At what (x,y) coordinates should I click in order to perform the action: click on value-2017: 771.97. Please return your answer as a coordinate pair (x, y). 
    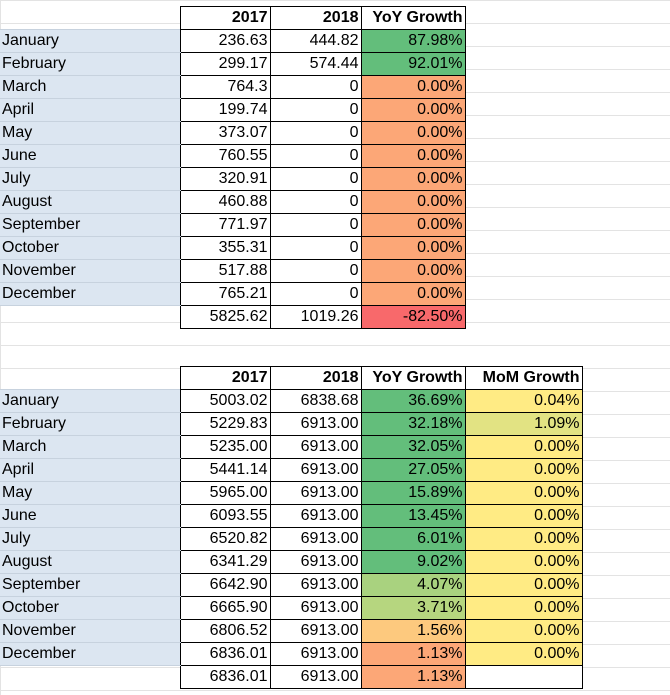
    Looking at the image, I should click on (225, 225).